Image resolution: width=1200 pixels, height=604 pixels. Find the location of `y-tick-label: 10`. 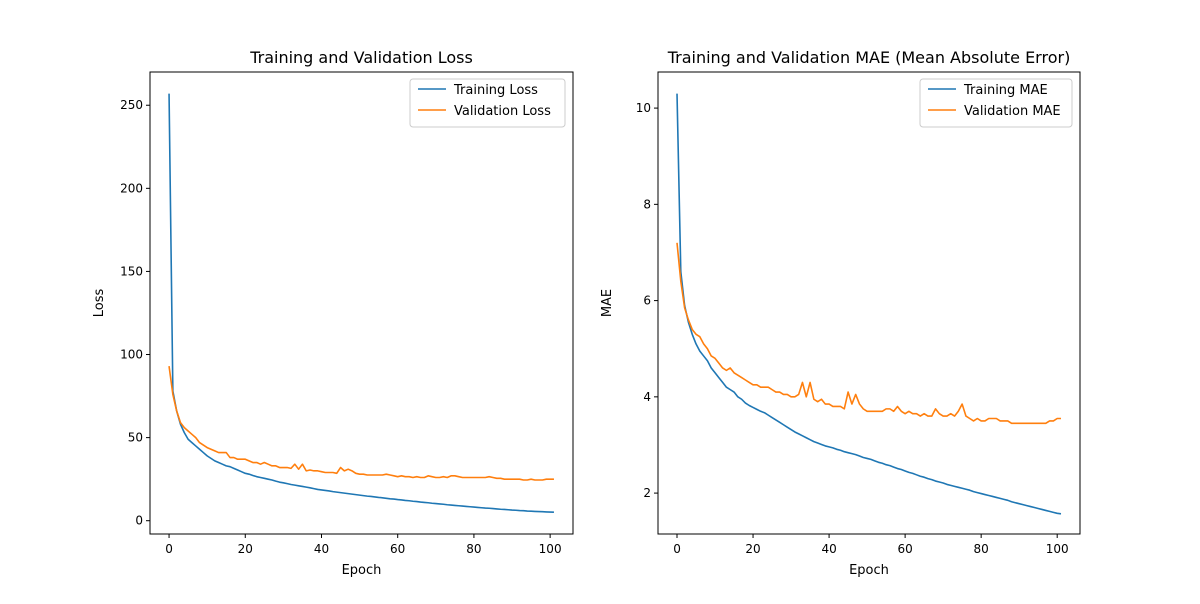

y-tick-label: 10 is located at coordinates (643, 108).